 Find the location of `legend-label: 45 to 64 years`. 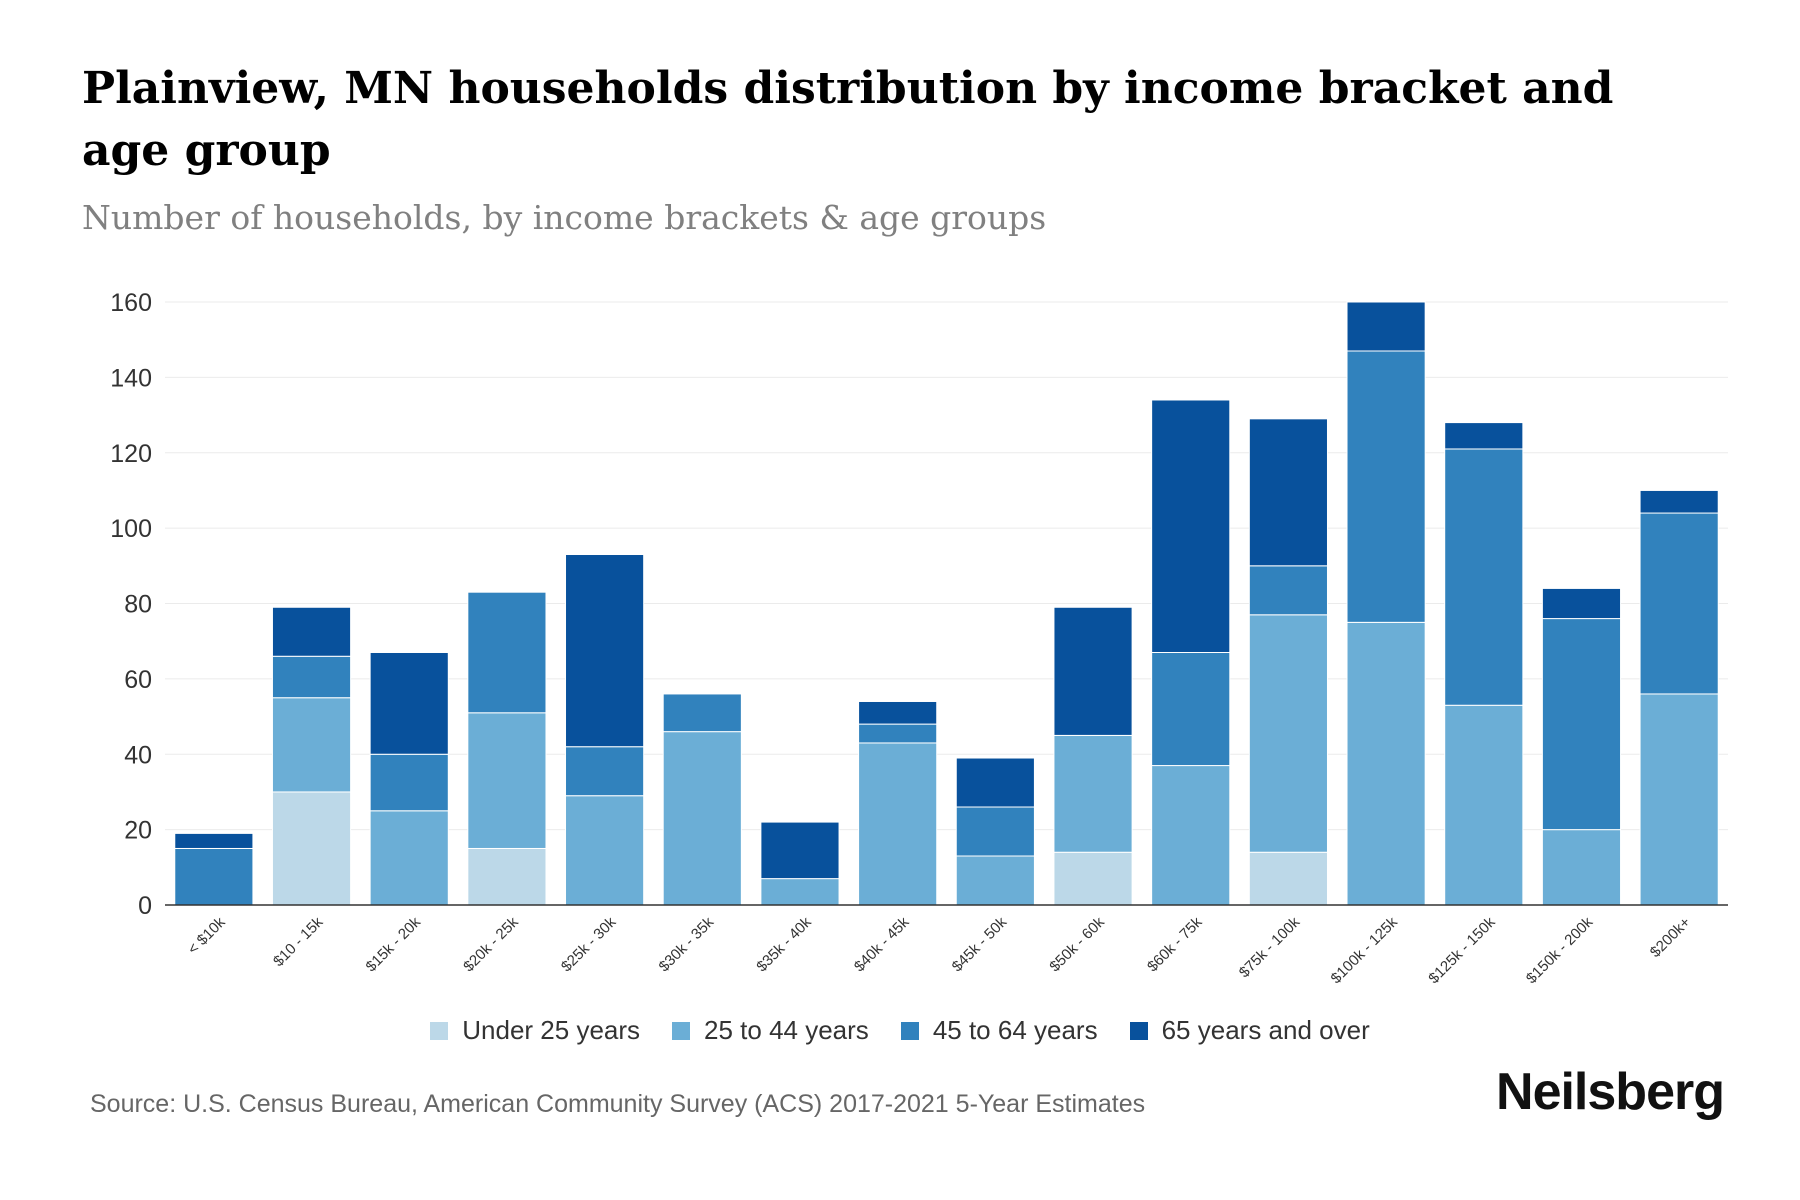

legend-label: 45 to 64 years is located at coordinates (1015, 1030).